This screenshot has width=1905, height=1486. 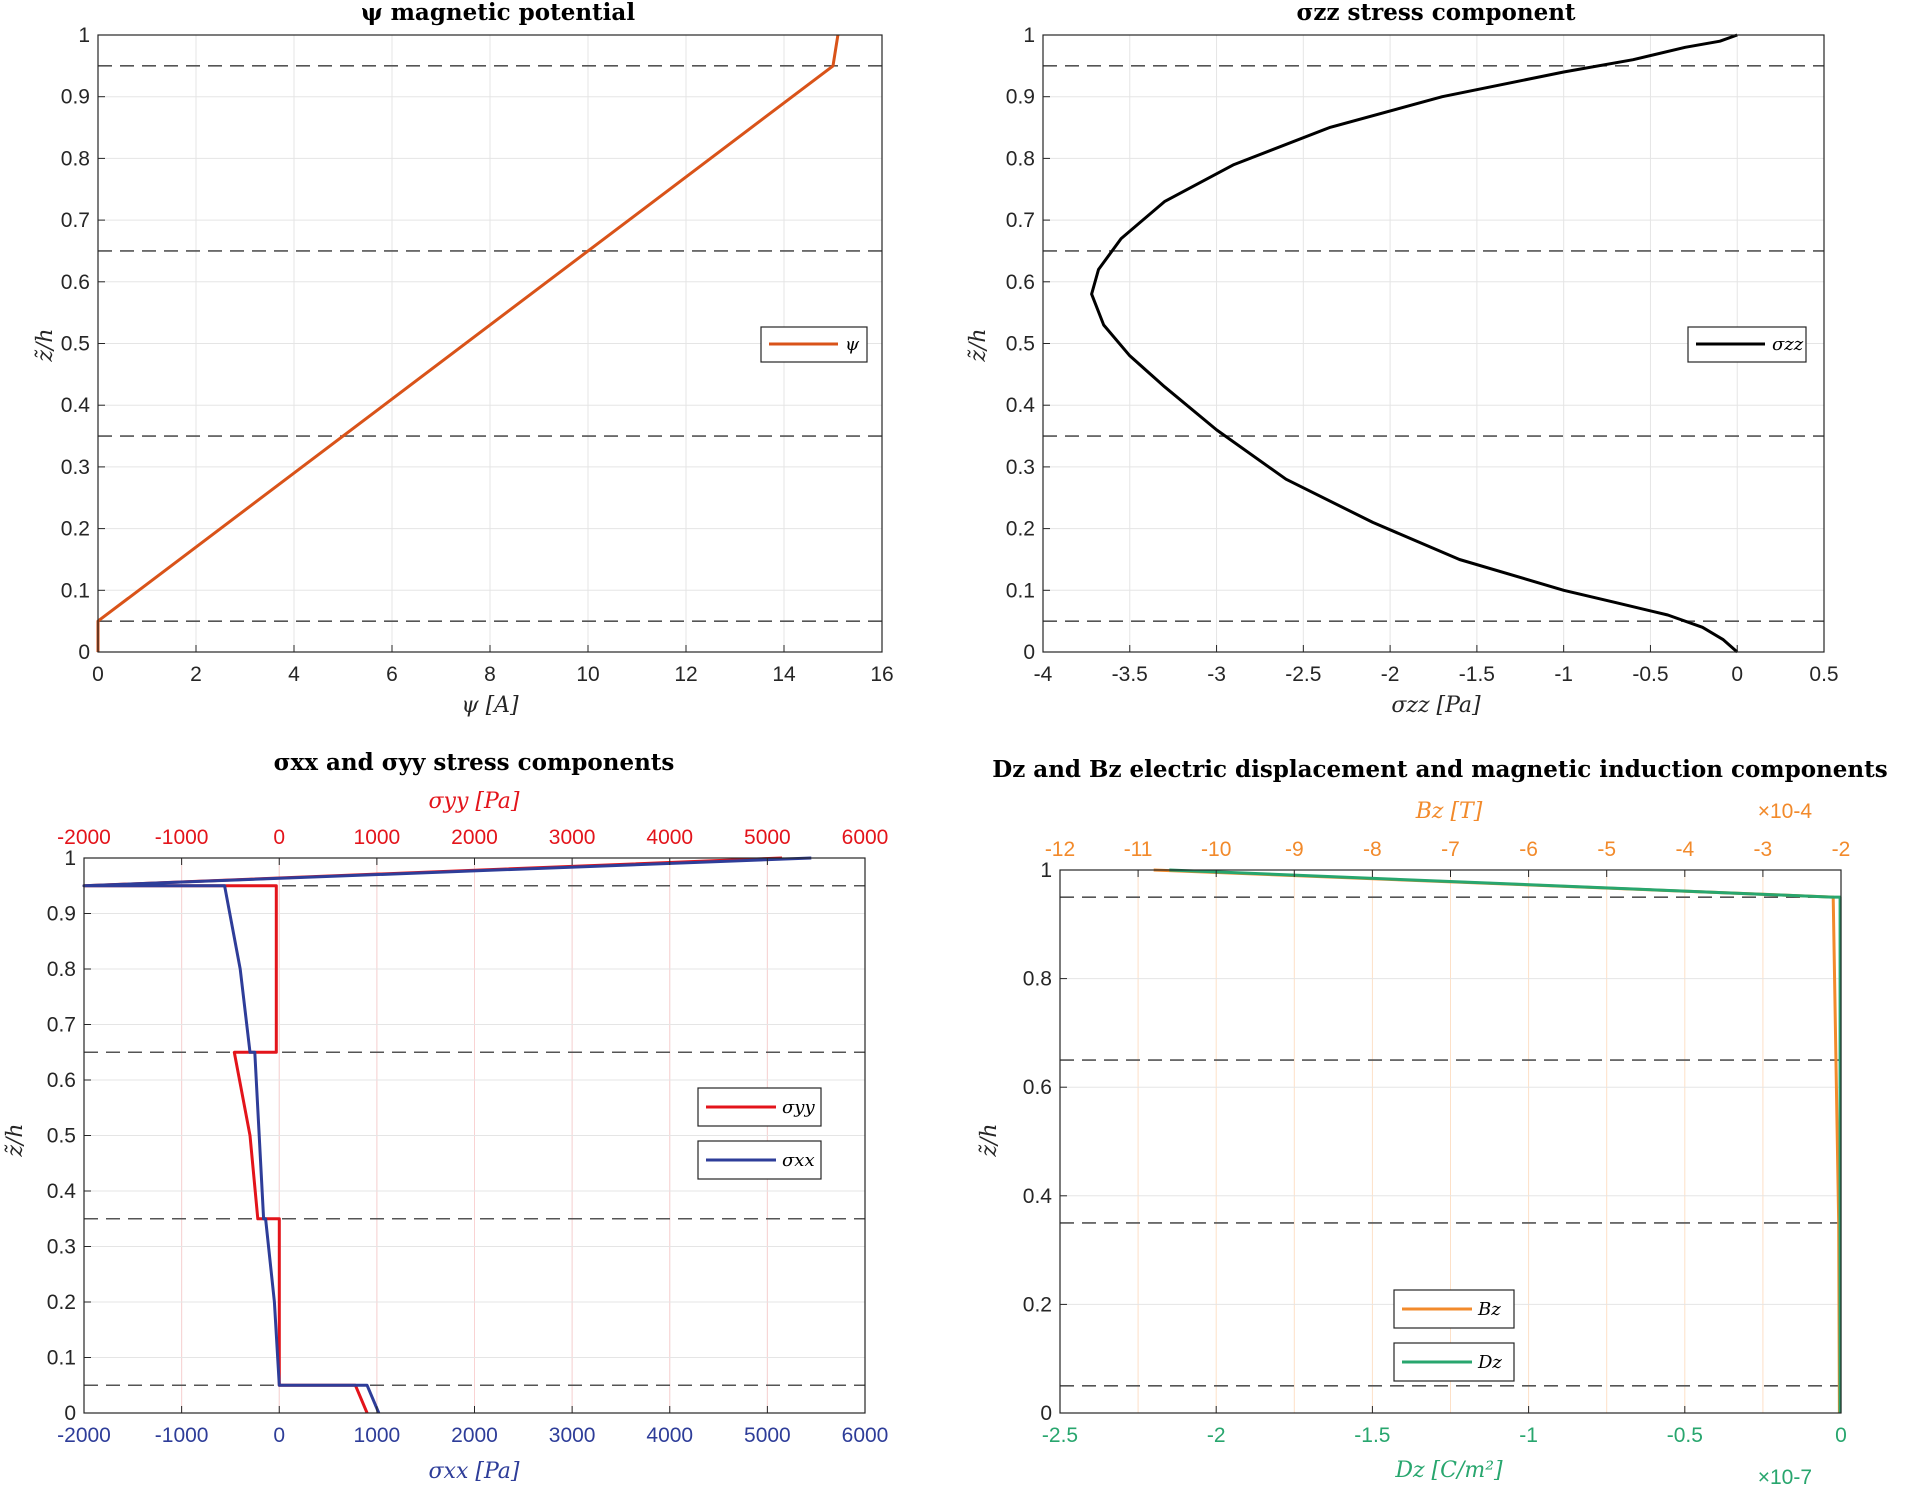 I want to click on x2-tick-label: -8, so click(x=1372, y=849).